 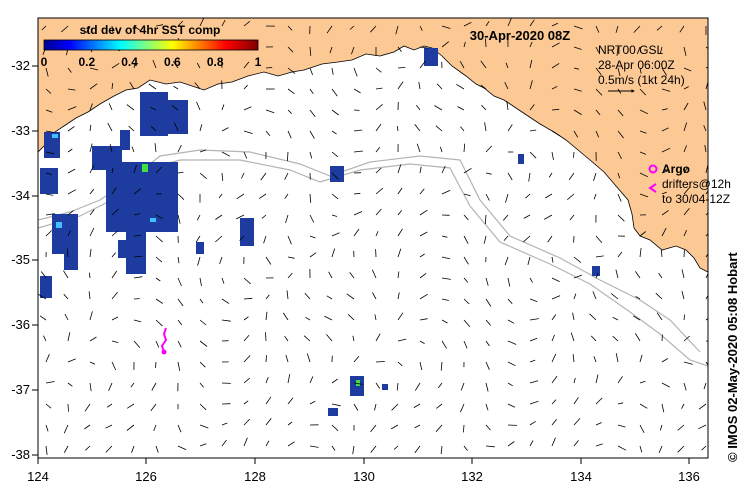 I want to click on argo-legend-line2: to 30/04-12Z, so click(x=696, y=199).